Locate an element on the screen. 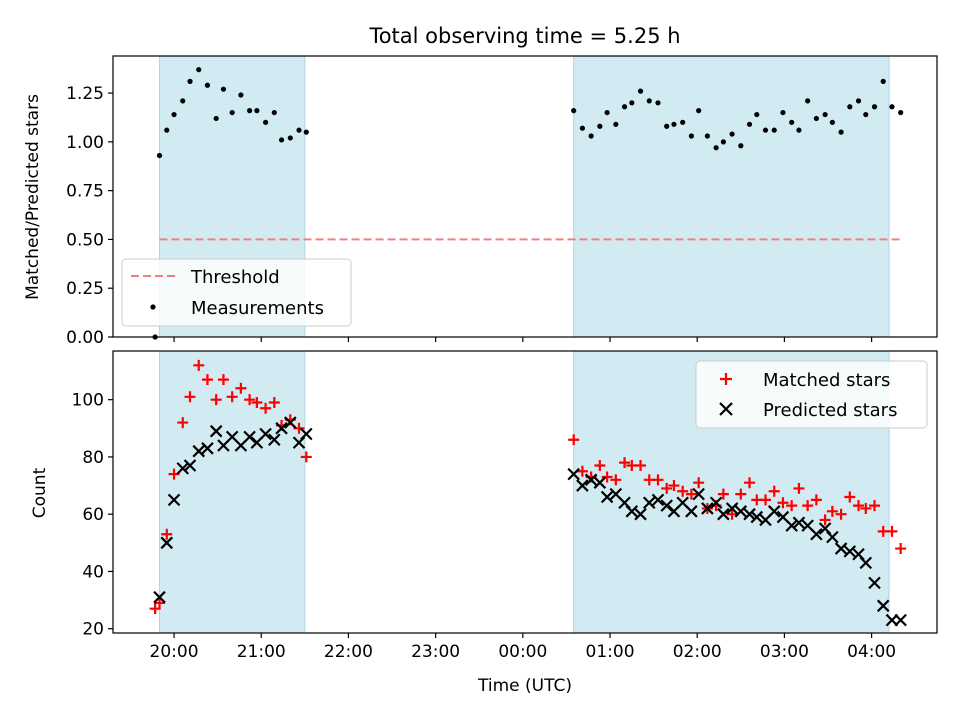 This screenshot has height=720, width=960. x-tick-label: 01:00 is located at coordinates (610, 652).